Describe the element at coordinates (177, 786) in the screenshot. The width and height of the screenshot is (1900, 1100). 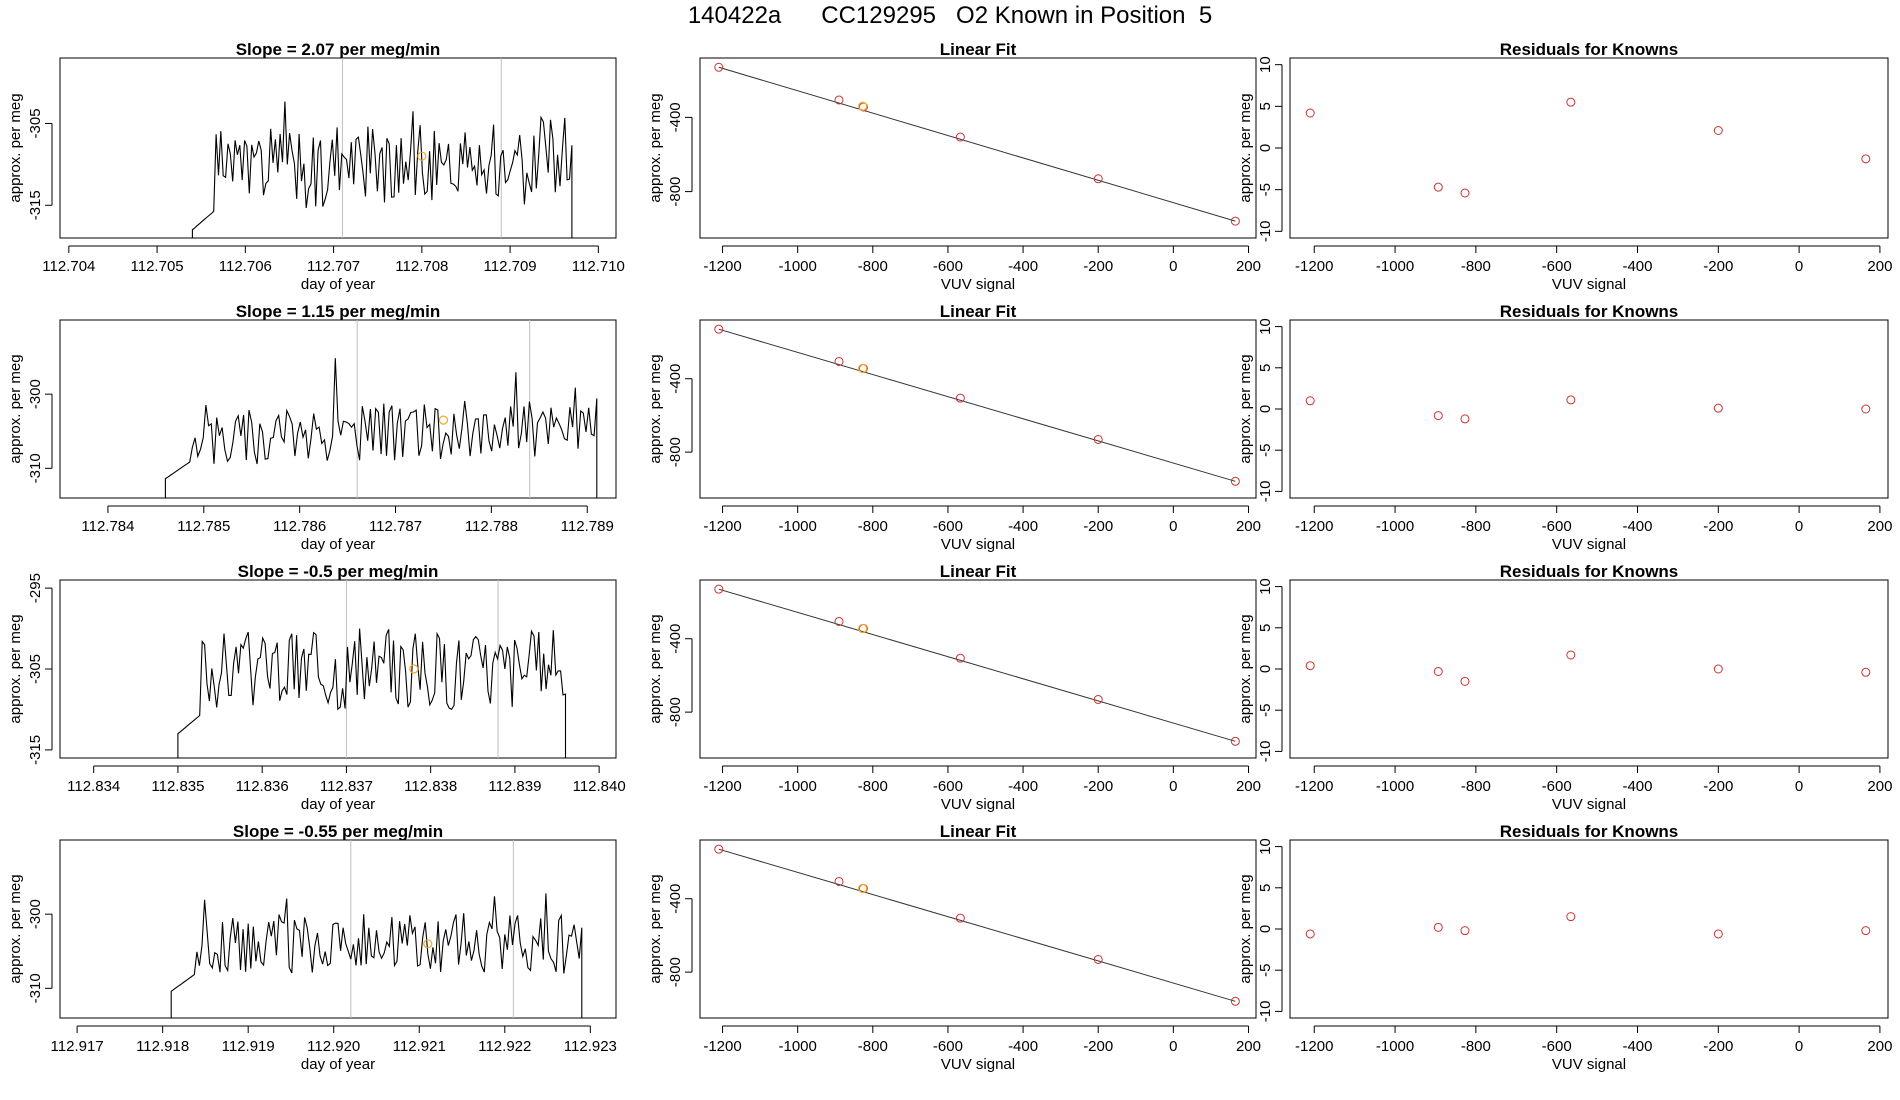
I see `x-tick-label: 112.835` at that location.